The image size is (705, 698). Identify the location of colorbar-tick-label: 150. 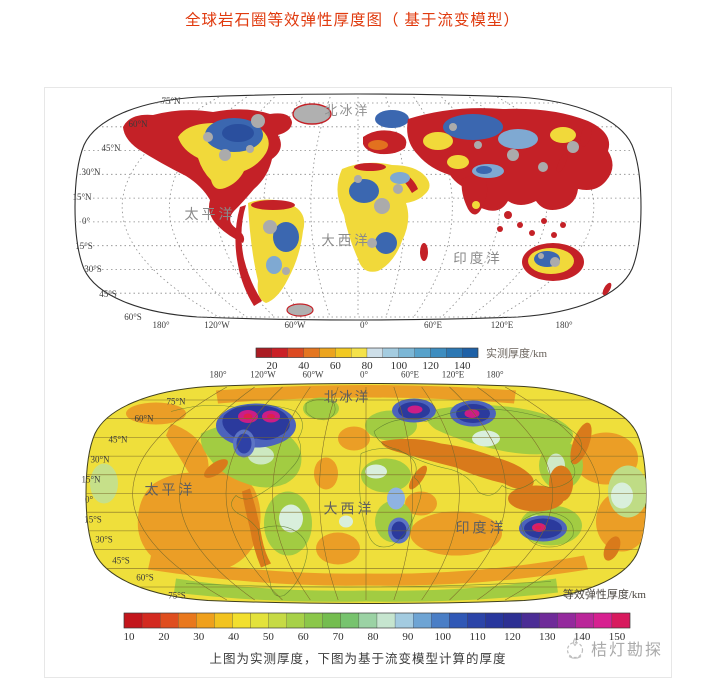
(617, 637).